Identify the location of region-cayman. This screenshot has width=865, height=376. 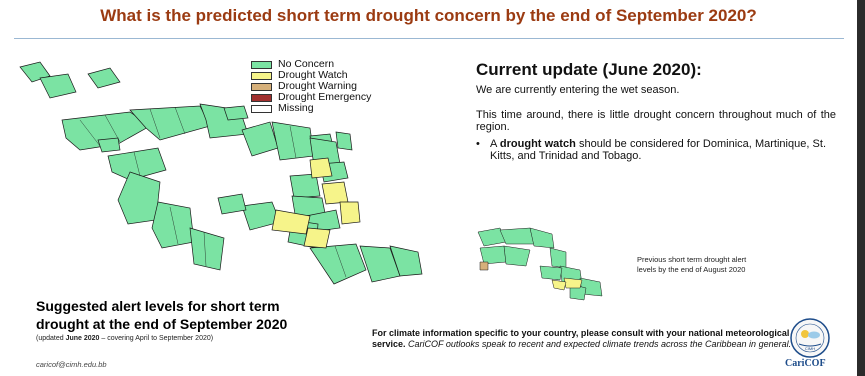
(109, 145).